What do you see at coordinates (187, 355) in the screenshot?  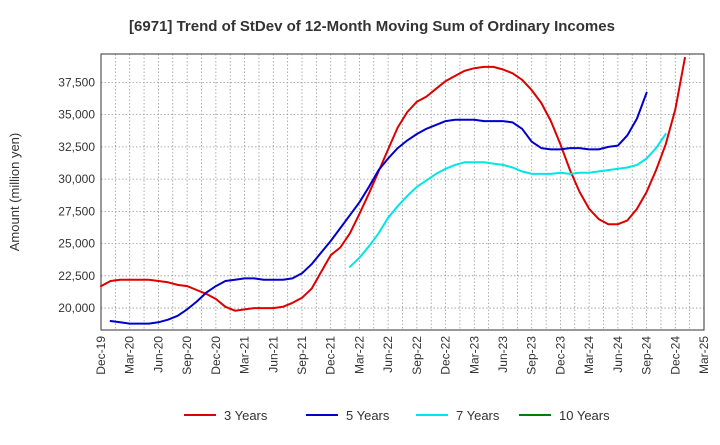 I see `x-tick-label: Sep-20` at bounding box center [187, 355].